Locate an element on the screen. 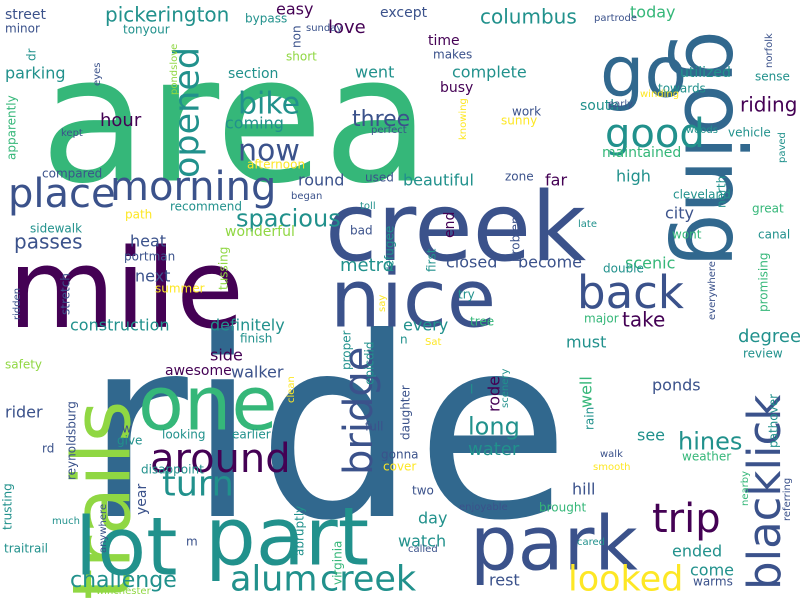 The image size is (800, 600). cloud-word-metro: metro is located at coordinates (367, 265).